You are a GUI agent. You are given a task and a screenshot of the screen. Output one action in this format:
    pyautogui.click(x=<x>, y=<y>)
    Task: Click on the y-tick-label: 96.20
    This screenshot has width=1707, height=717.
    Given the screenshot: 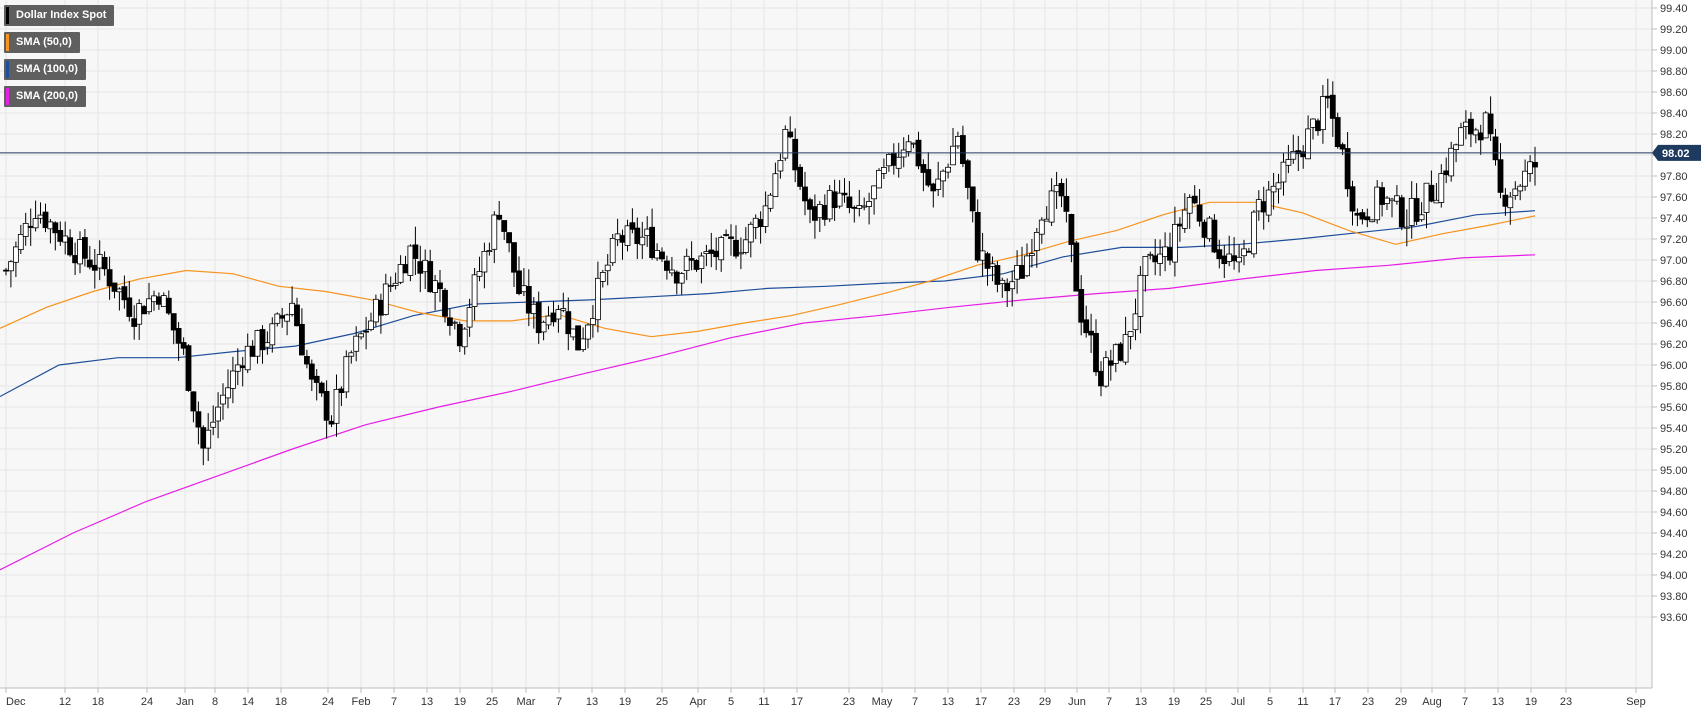 What is the action you would take?
    pyautogui.click(x=1674, y=345)
    